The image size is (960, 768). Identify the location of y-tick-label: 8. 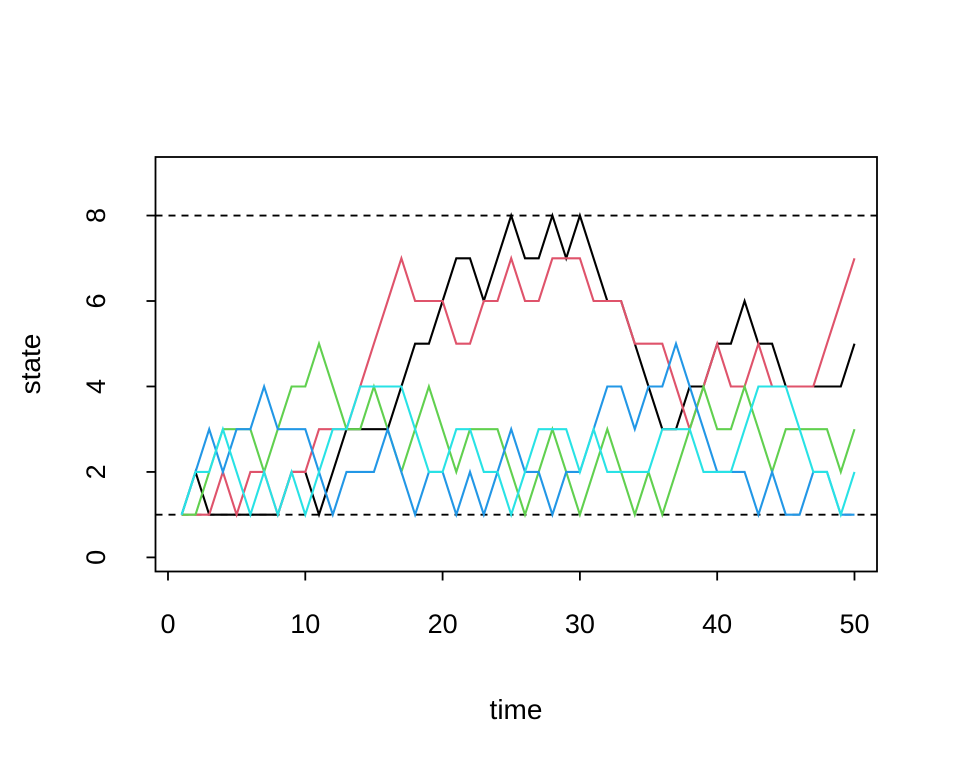
(96, 215).